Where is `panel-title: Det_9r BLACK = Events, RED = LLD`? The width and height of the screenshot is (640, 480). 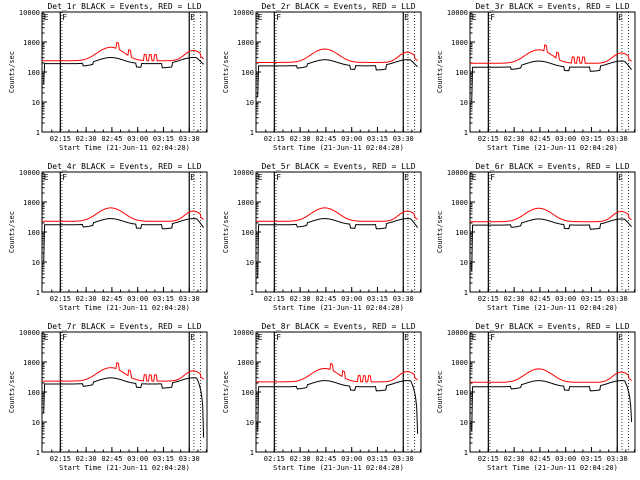 panel-title: Det_9r BLACK = Events, RED = LLD is located at coordinates (552, 326).